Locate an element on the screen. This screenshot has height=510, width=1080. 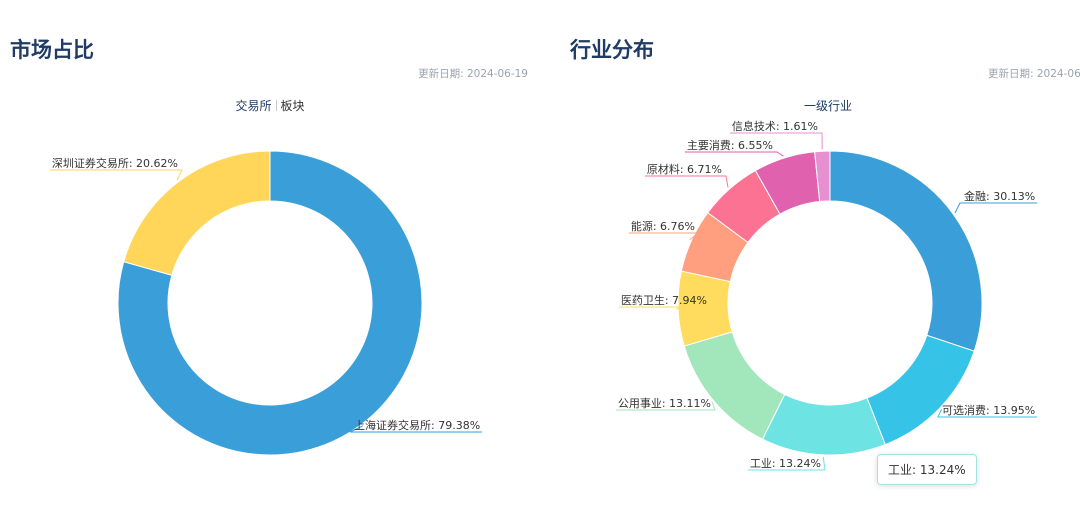
slice-label-上海证券交易所: 上海证券交易所: 79.38% is located at coordinates (417, 425).